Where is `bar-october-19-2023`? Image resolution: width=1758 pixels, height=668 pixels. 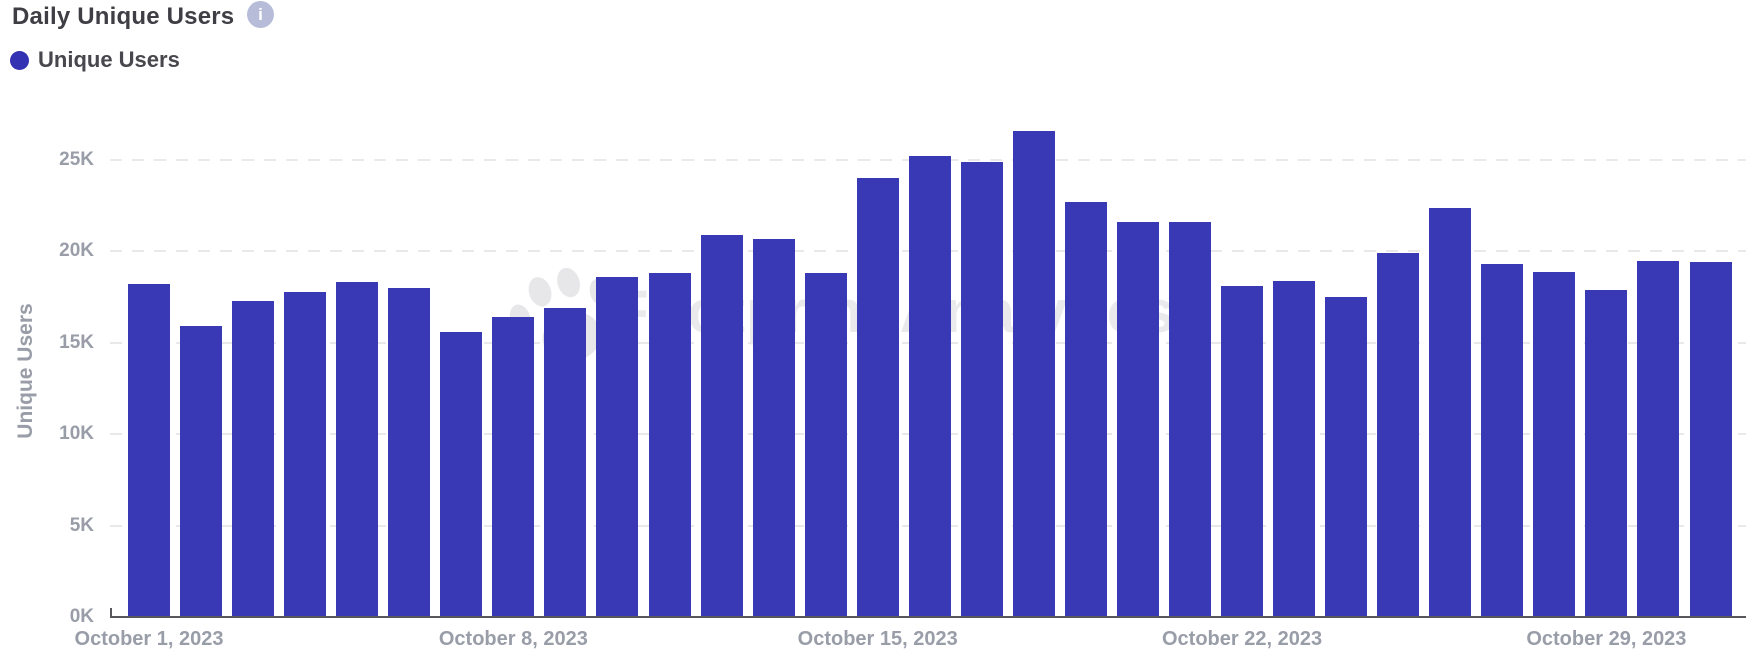 bar-october-19-2023 is located at coordinates (1085, 409).